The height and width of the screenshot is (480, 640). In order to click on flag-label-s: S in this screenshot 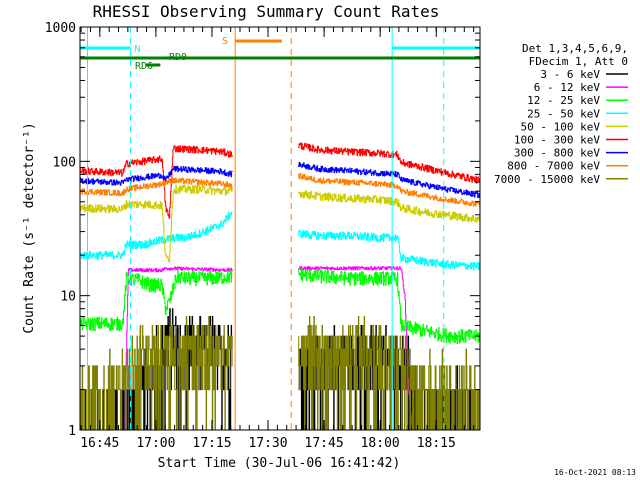, I will do `click(225, 41)`.